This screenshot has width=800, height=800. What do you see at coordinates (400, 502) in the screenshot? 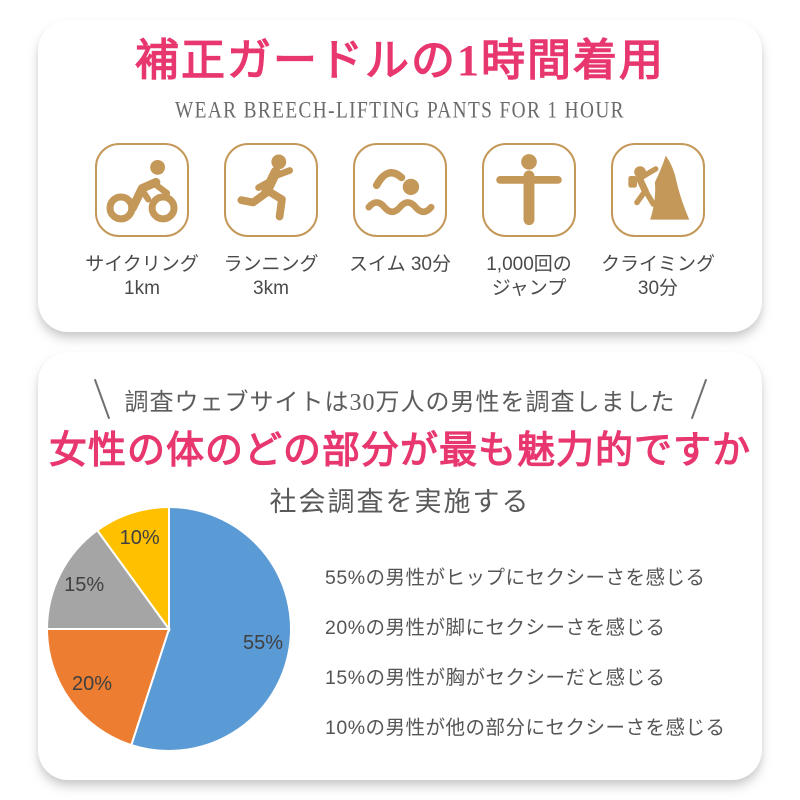
I see `survey-subtitle: 社会調査を実施する` at bounding box center [400, 502].